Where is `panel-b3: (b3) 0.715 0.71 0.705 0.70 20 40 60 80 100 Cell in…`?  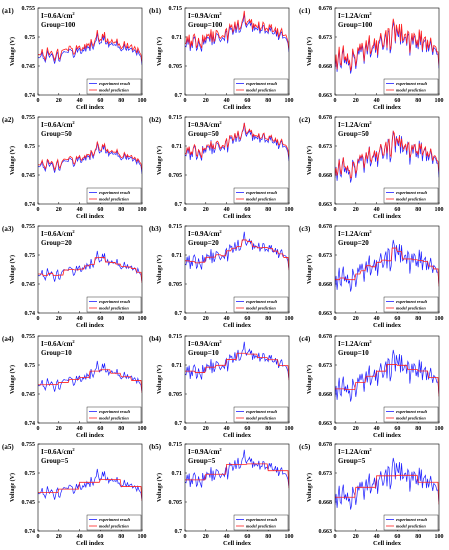
panel-b3: (b3) 0.715 0.71 0.705 0.70 20 40 60 80 100 Cell in… is located at coordinates (221, 276).